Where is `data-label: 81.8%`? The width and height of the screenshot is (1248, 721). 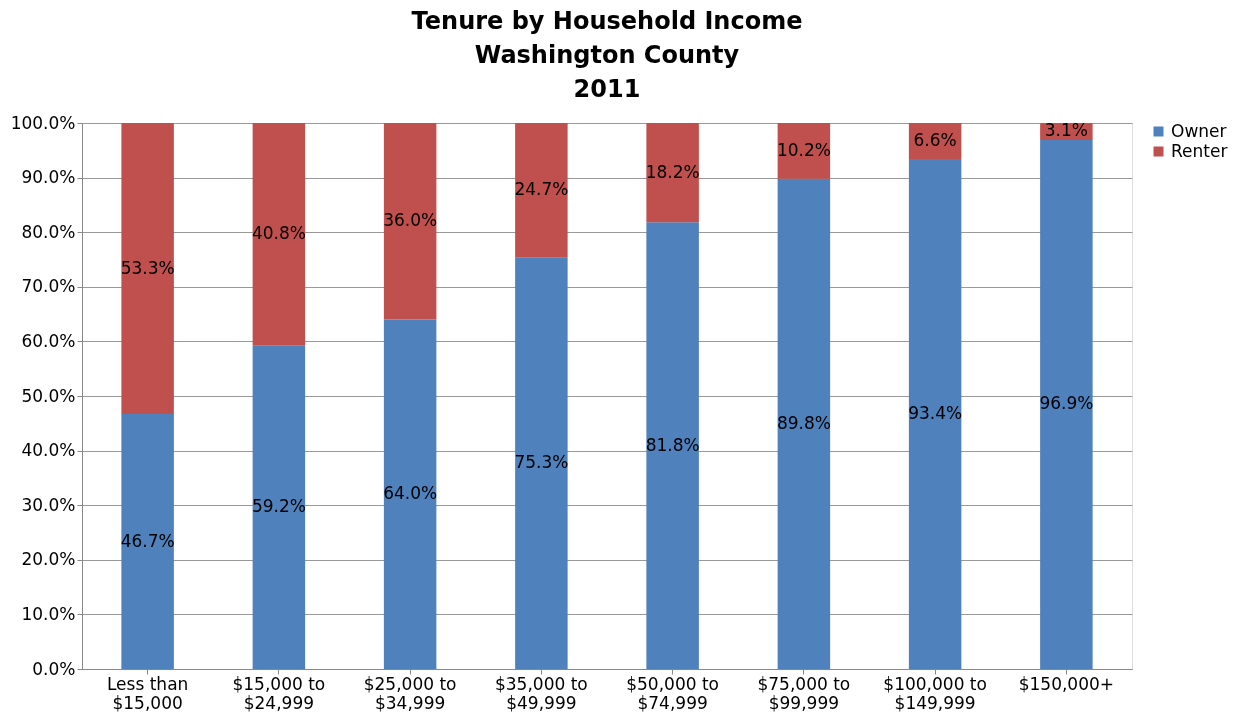 data-label: 81.8% is located at coordinates (672, 444).